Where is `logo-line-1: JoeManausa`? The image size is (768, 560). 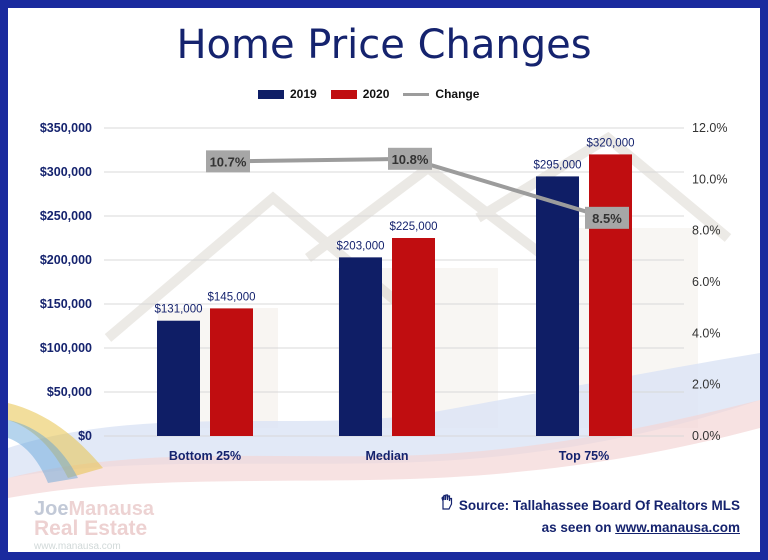 logo-line-1: JoeManausa is located at coordinates (94, 509).